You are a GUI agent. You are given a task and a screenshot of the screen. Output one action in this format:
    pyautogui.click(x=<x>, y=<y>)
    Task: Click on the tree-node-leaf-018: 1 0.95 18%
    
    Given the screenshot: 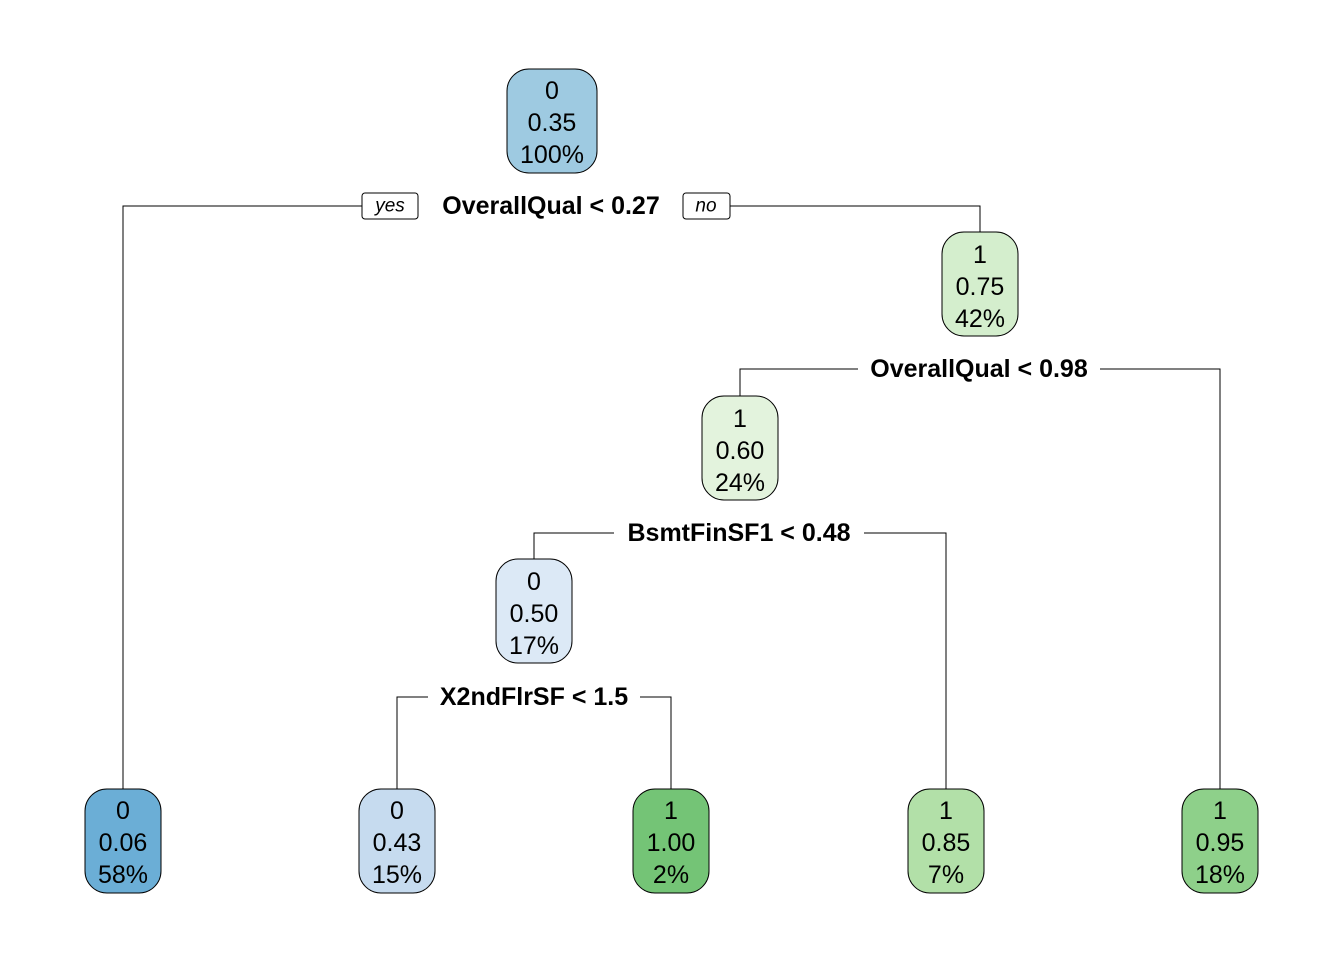 What is the action you would take?
    pyautogui.click(x=1220, y=841)
    